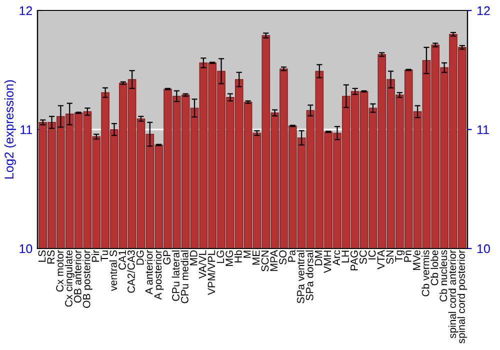  I want to click on x-tick-label: A posterior, so click(159, 275).